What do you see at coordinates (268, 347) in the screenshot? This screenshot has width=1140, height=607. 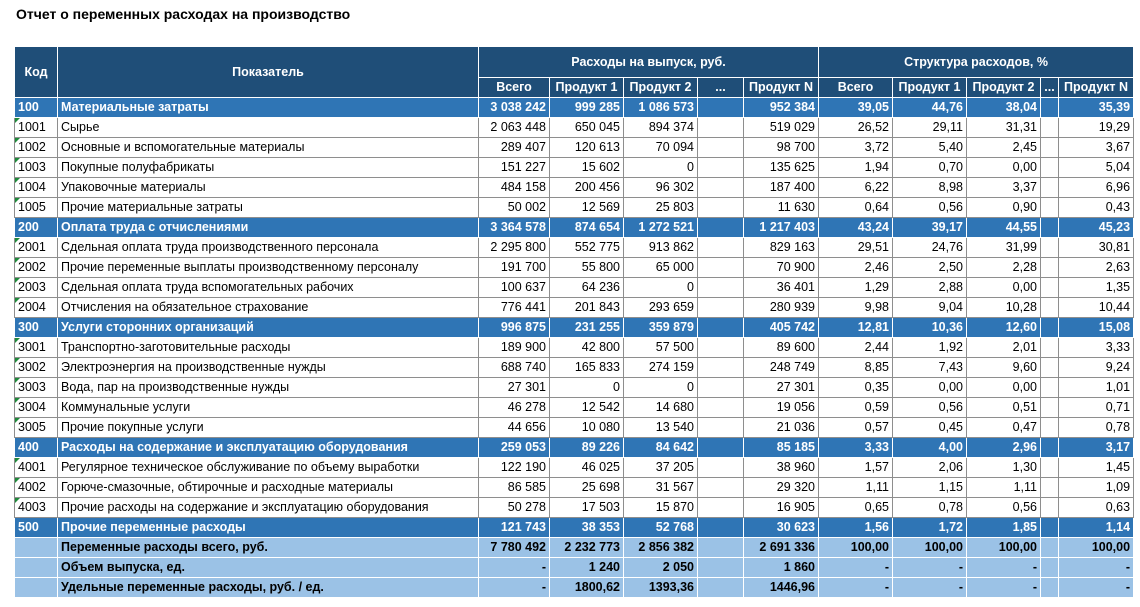 I see `indicator-cell: Транспортно-заготовительные расходы` at bounding box center [268, 347].